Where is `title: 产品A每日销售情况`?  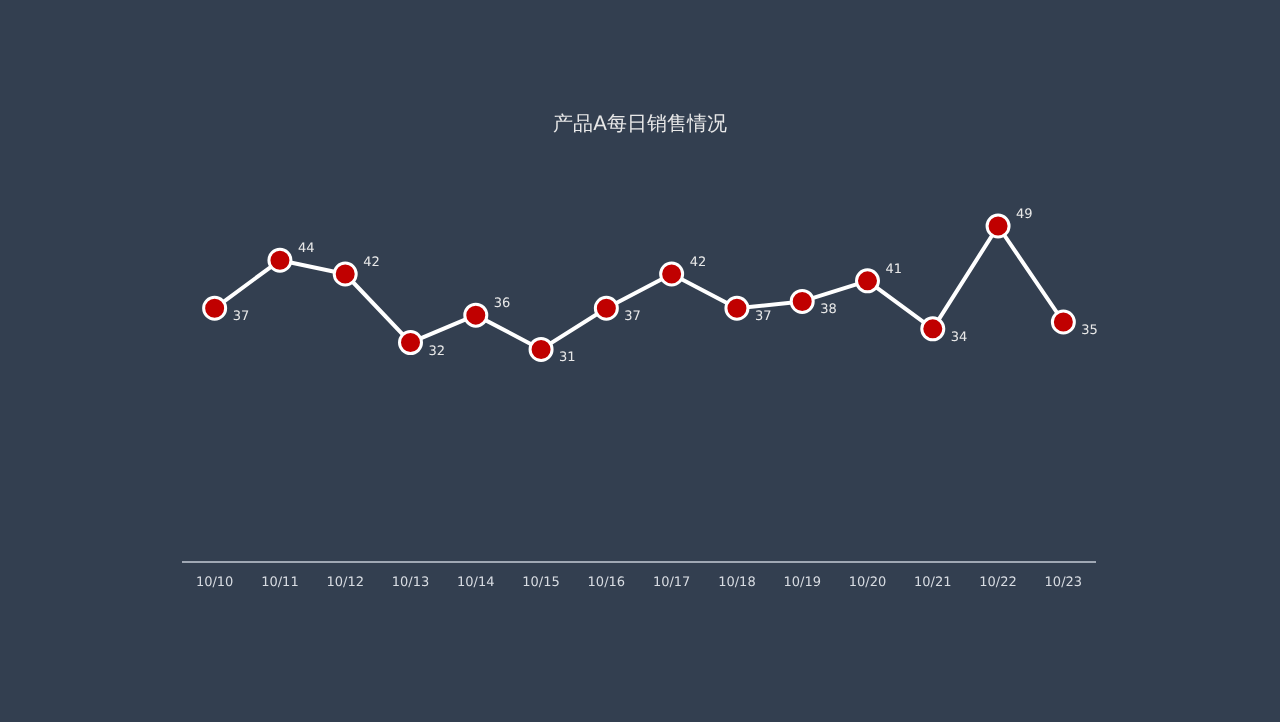 title: 产品A每日销售情况 is located at coordinates (640, 125).